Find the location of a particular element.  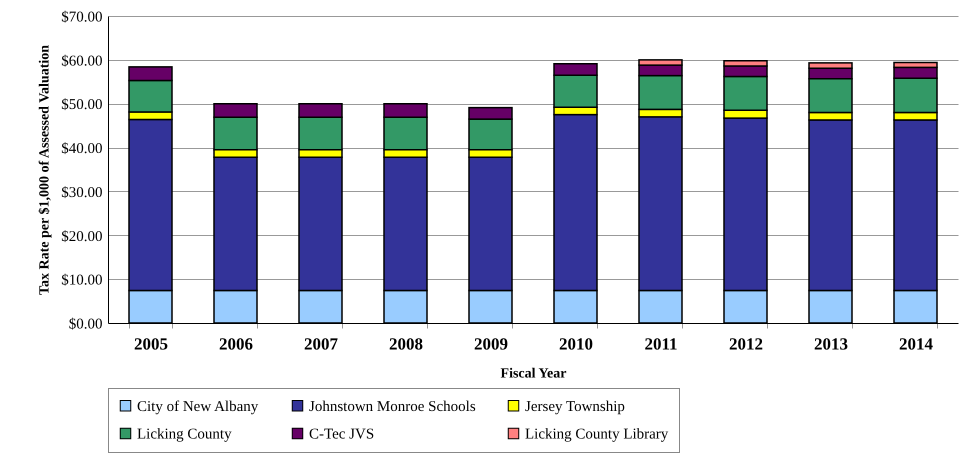

legend-label: Licking County is located at coordinates (184, 434).